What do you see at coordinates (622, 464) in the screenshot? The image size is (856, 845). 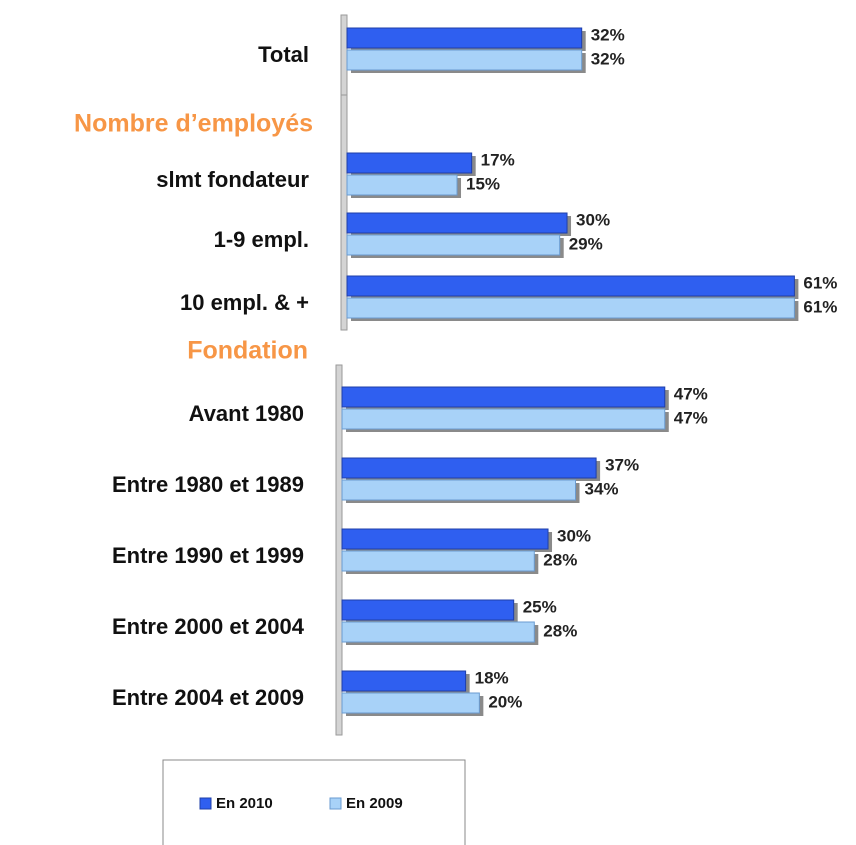 I see `value-label: 37%` at bounding box center [622, 464].